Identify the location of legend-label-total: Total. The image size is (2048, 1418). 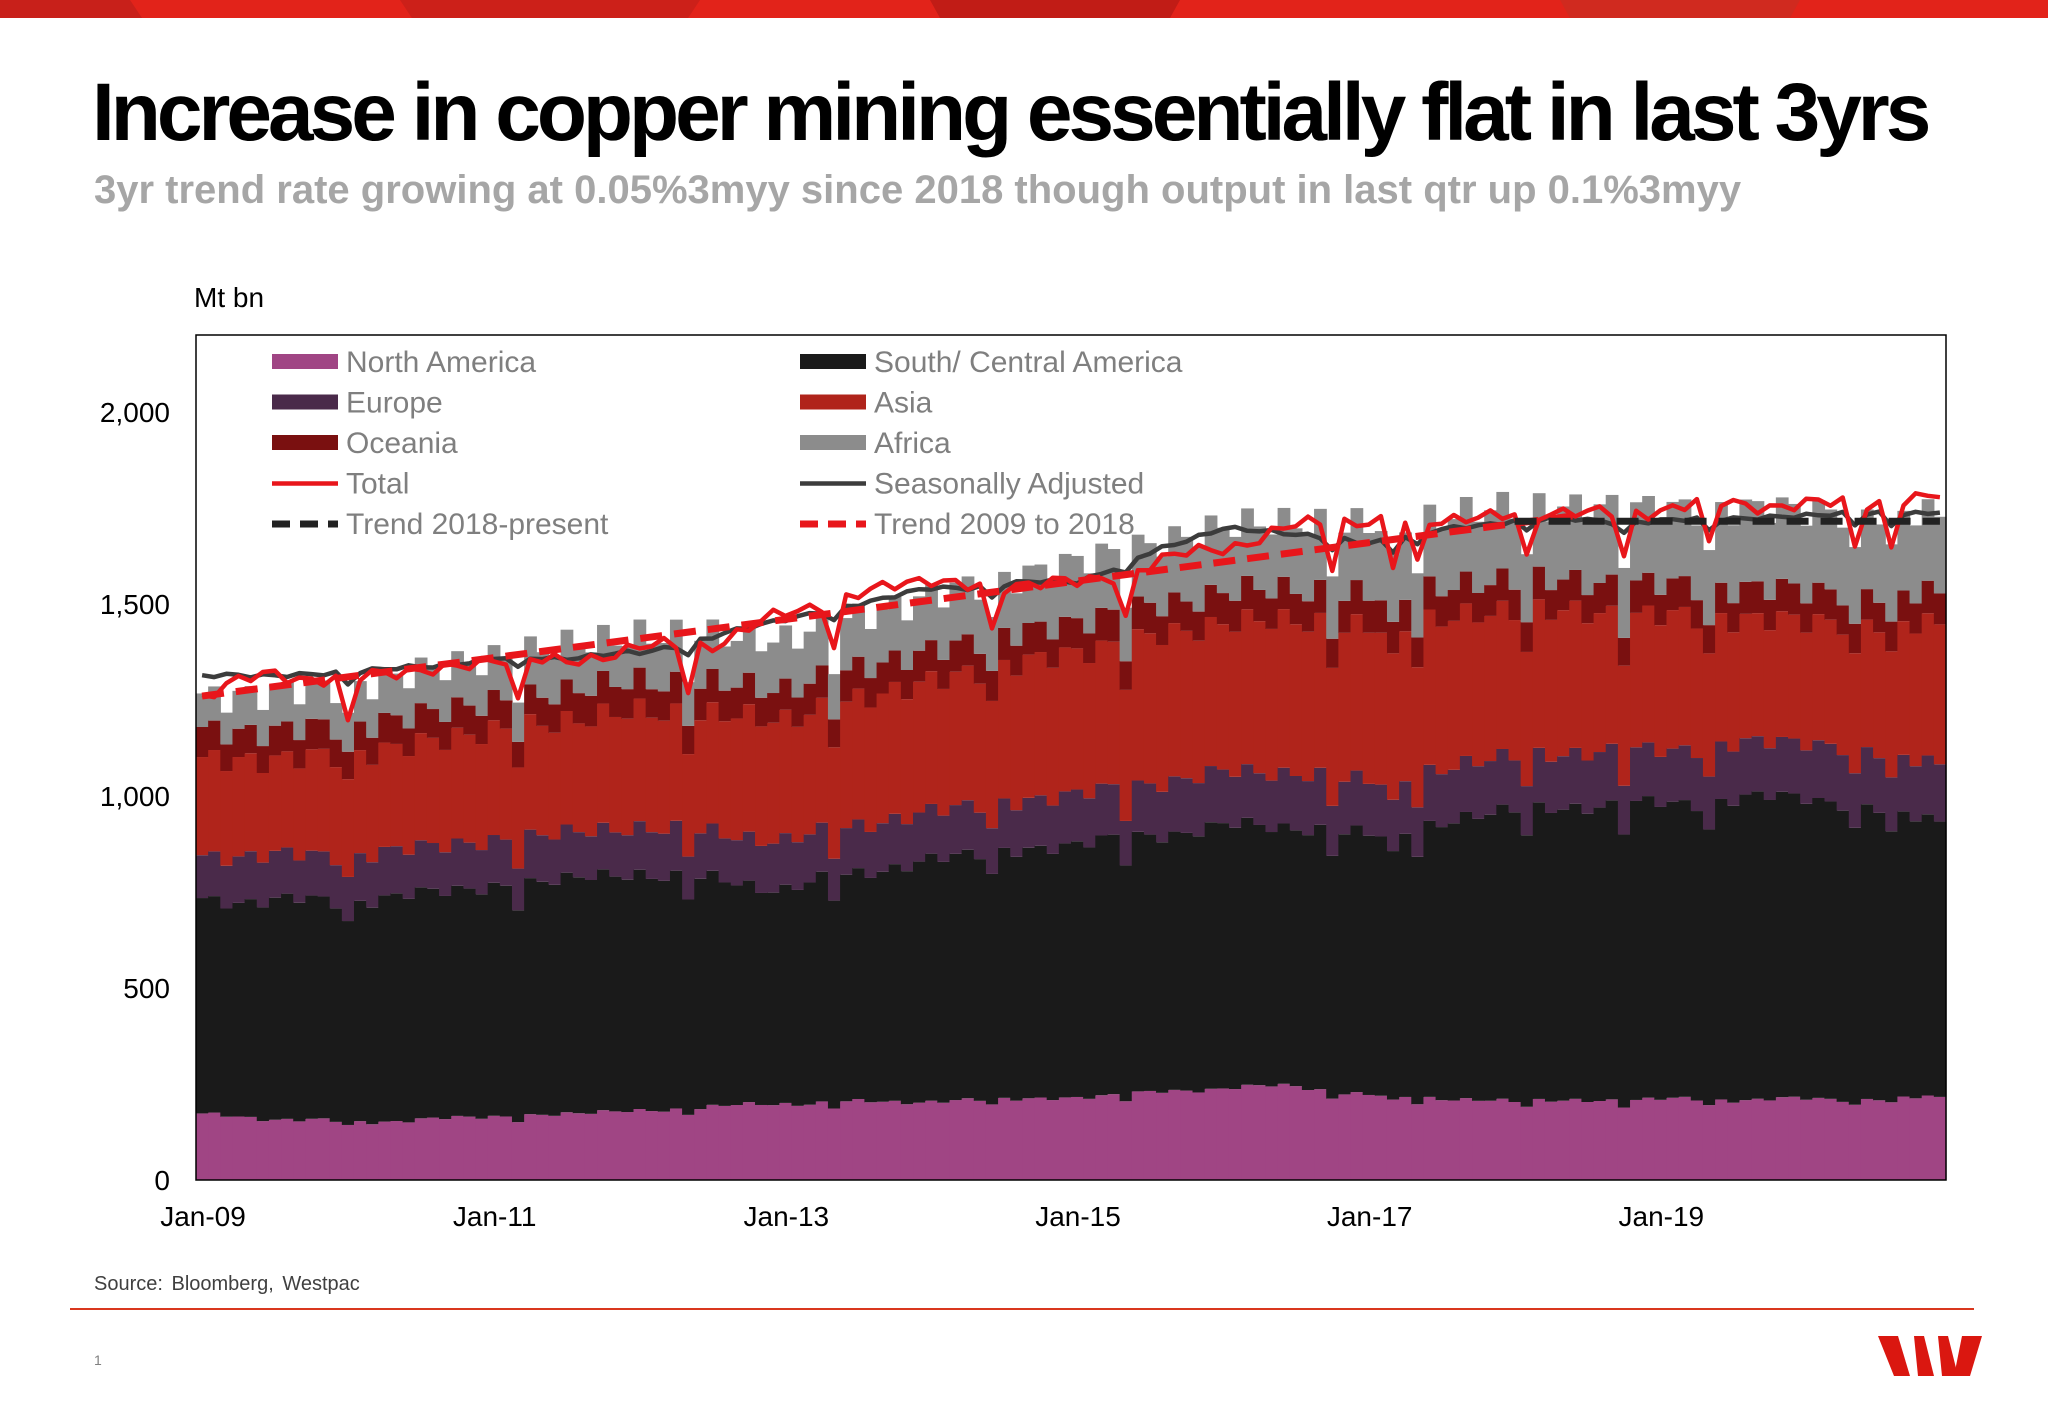
(377, 484).